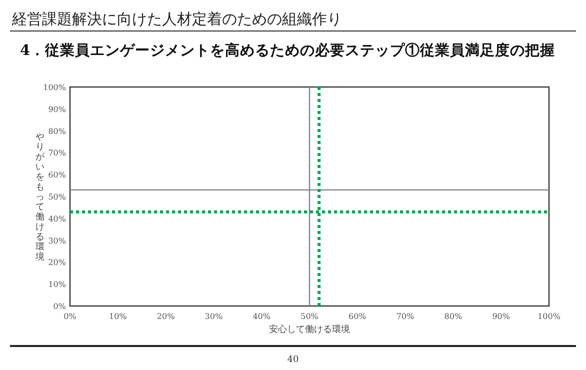  Describe the element at coordinates (70, 316) in the screenshot. I see `x-tick-label: 0%` at that location.